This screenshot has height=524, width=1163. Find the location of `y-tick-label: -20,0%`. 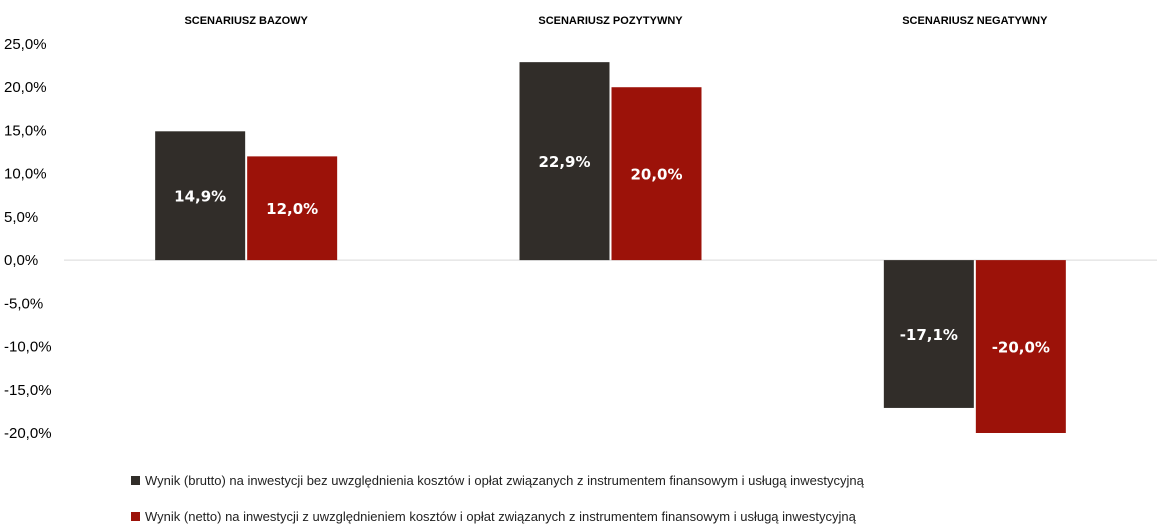

y-tick-label: -20,0% is located at coordinates (28, 433).